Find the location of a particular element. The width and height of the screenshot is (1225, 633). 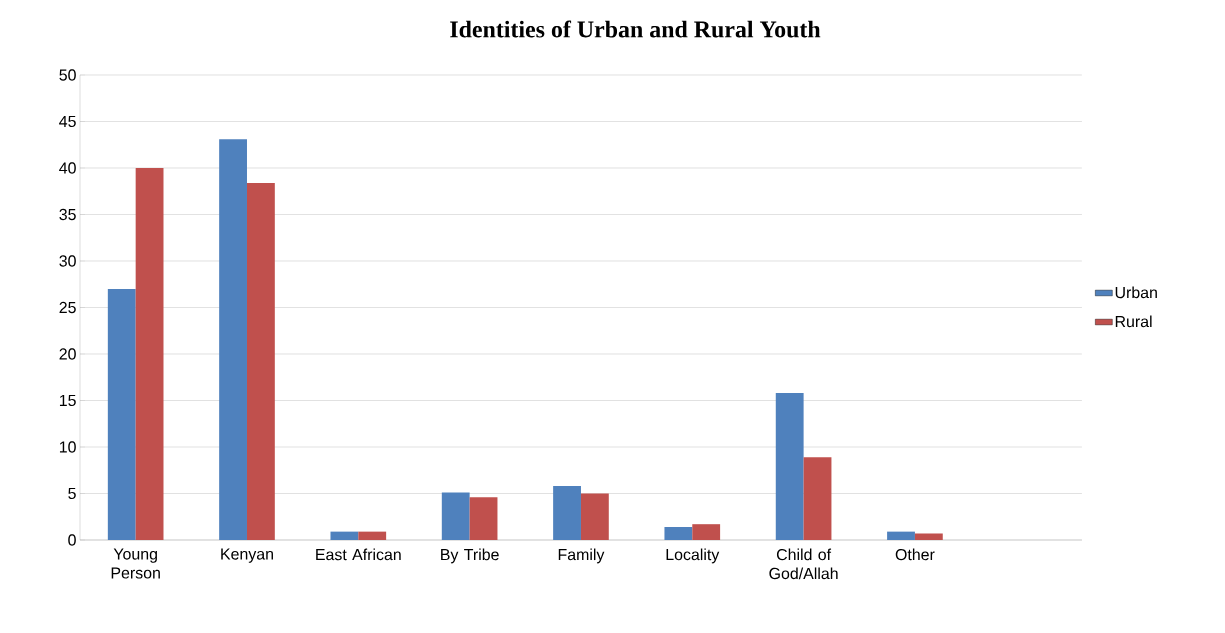

legend-label: Urban is located at coordinates (1136, 292).